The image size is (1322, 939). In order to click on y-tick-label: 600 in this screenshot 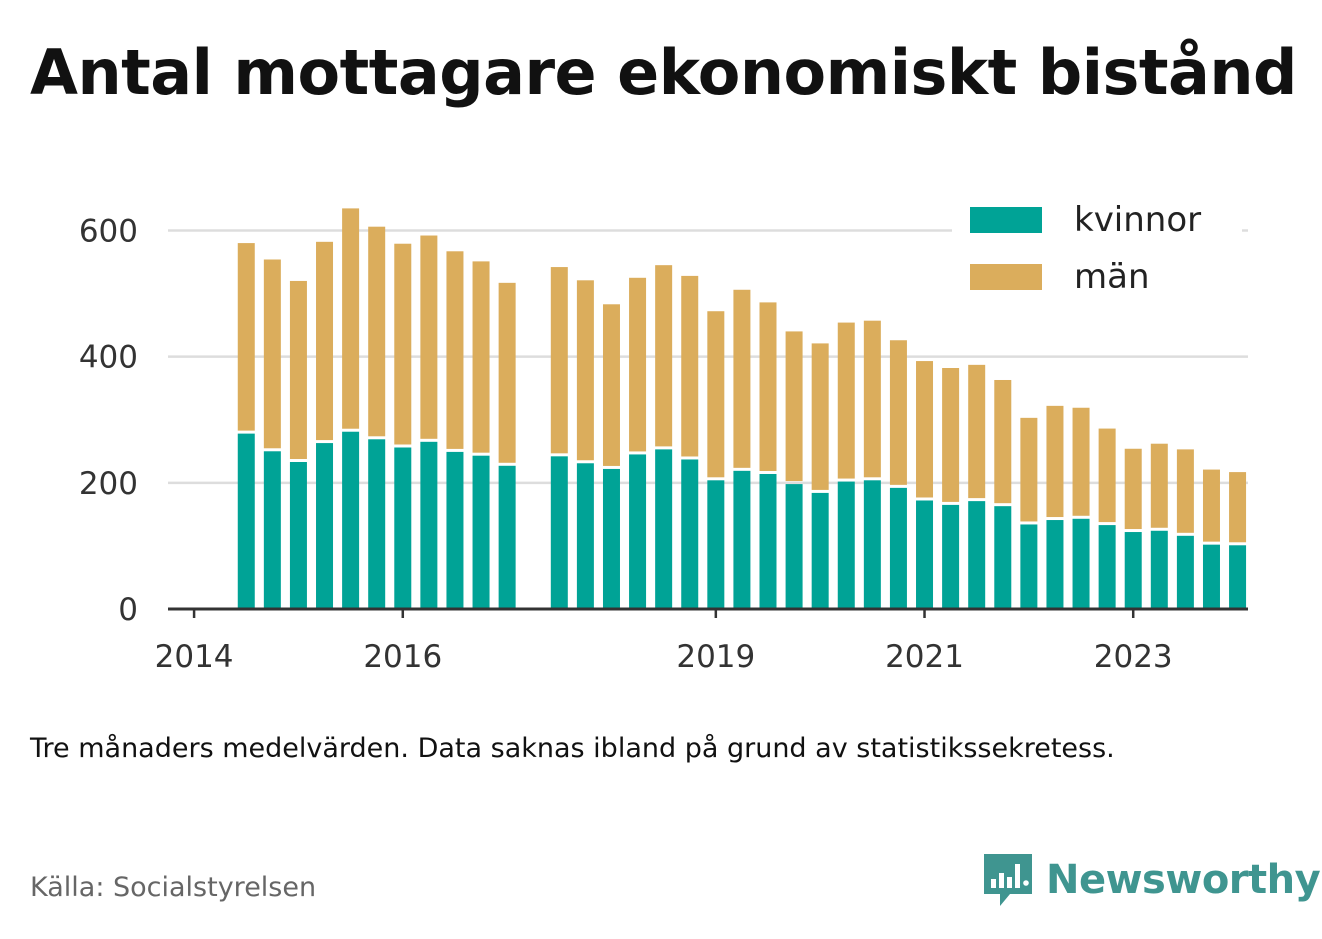, I will do `click(108, 231)`.